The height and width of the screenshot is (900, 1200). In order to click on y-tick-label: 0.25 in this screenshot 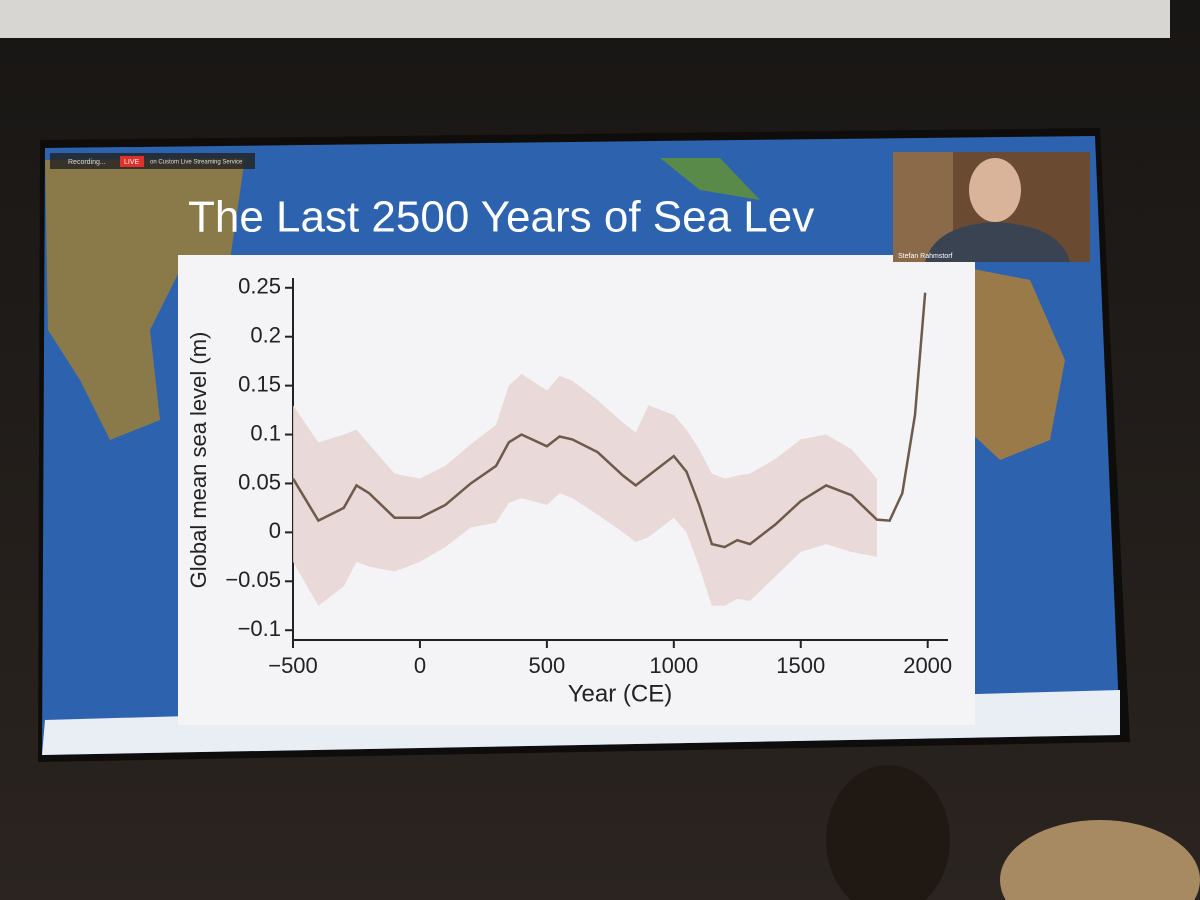, I will do `click(259, 286)`.